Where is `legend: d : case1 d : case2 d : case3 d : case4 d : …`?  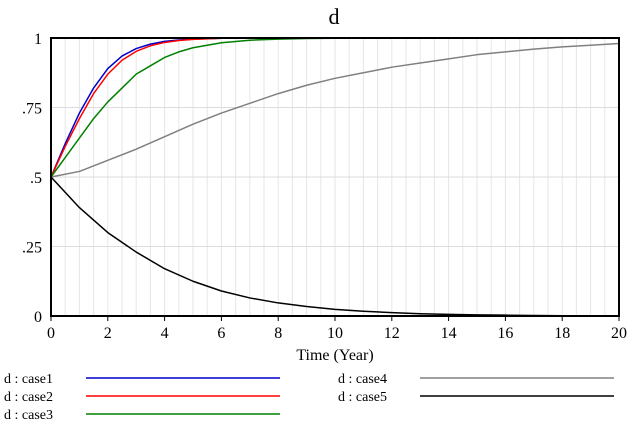
legend: d : case1 d : case2 d : case3 d : case4 d : … is located at coordinates (309, 397).